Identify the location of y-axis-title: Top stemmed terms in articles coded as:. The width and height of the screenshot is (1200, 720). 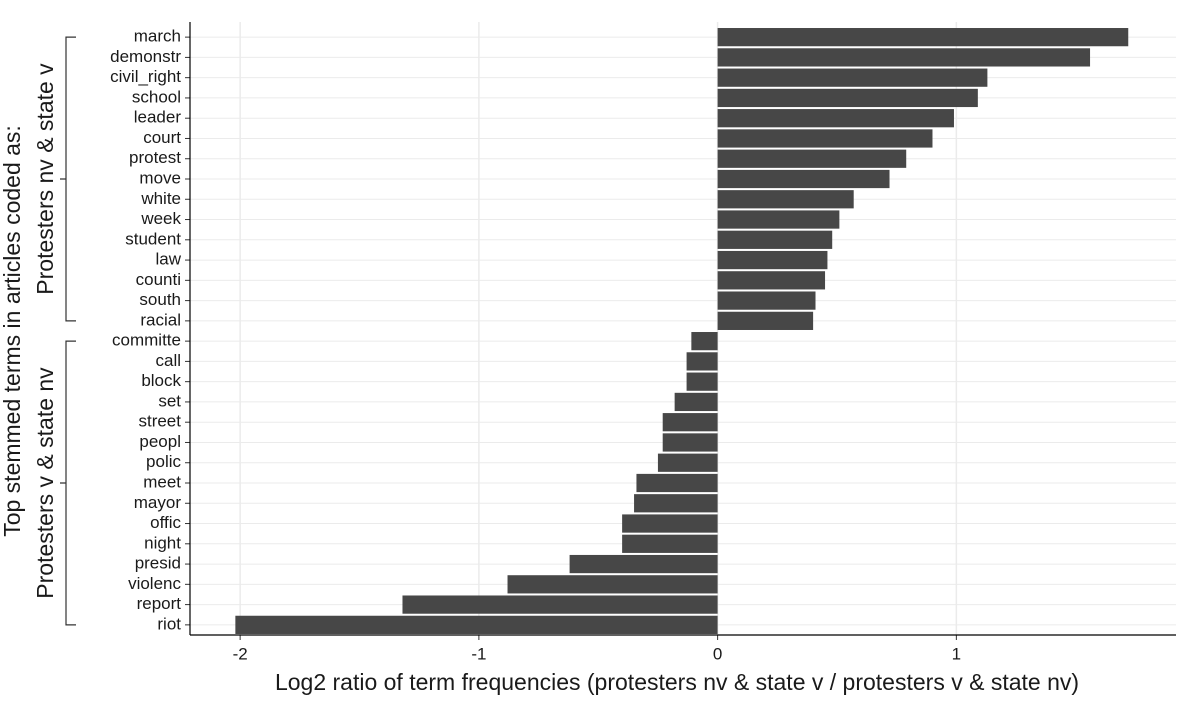
(12, 331).